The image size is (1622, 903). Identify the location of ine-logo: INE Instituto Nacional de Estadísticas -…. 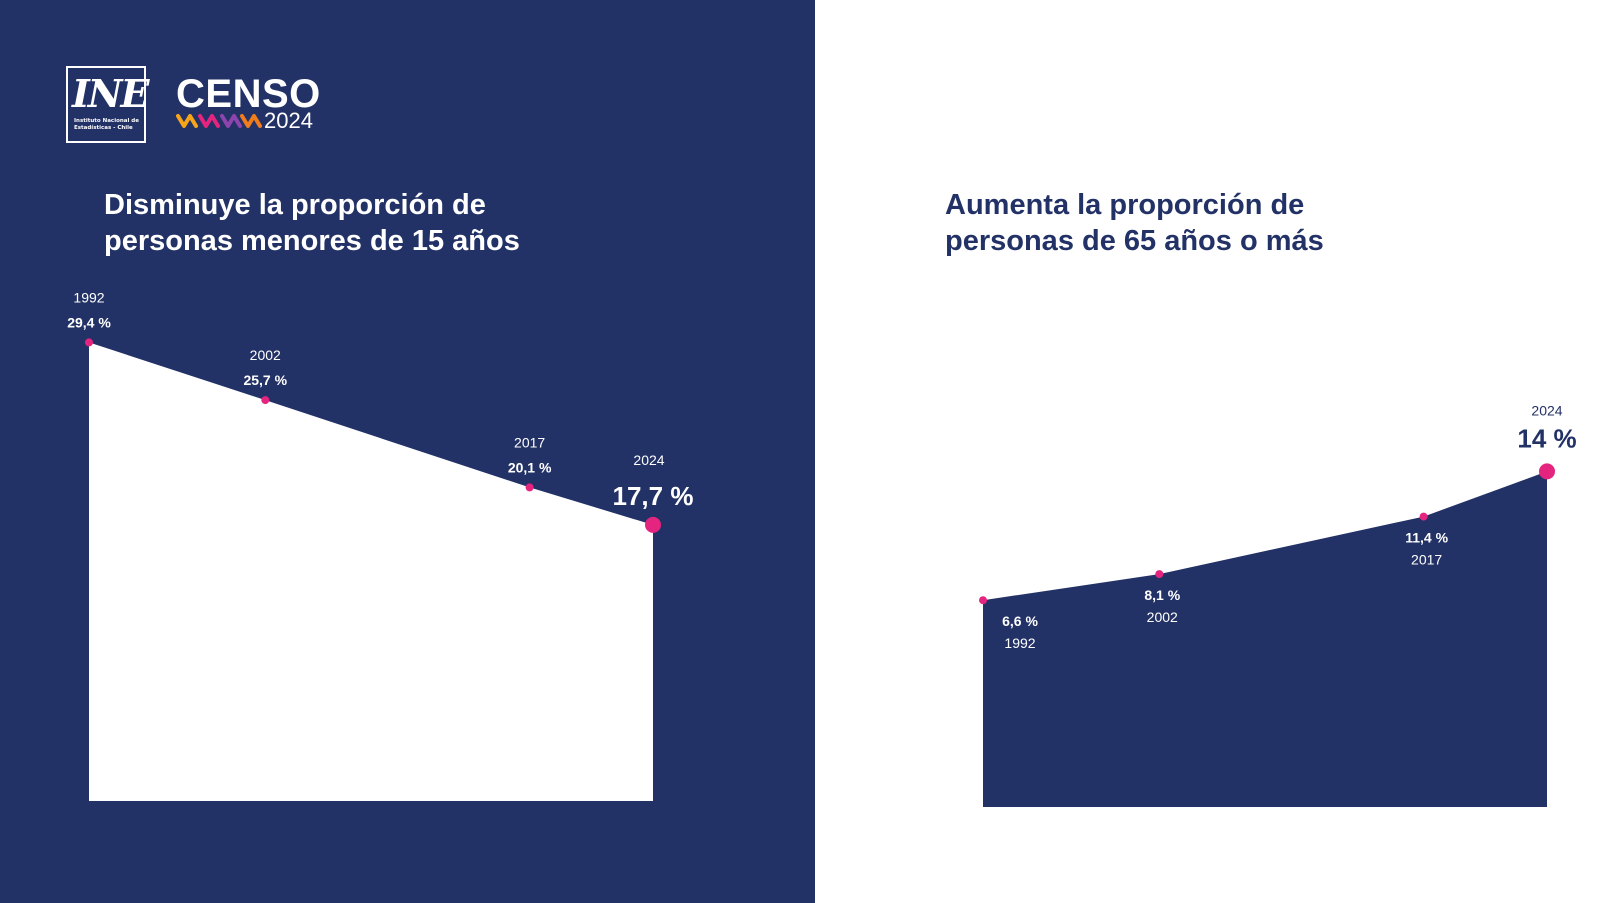
(107, 104).